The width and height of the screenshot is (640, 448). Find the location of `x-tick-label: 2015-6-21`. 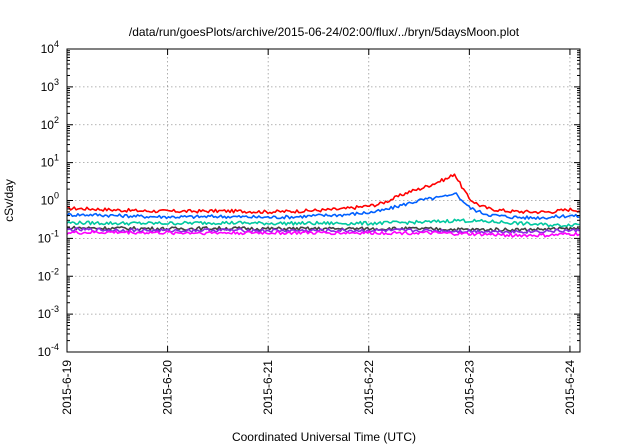

x-tick-label: 2015-6-21 is located at coordinates (268, 387).